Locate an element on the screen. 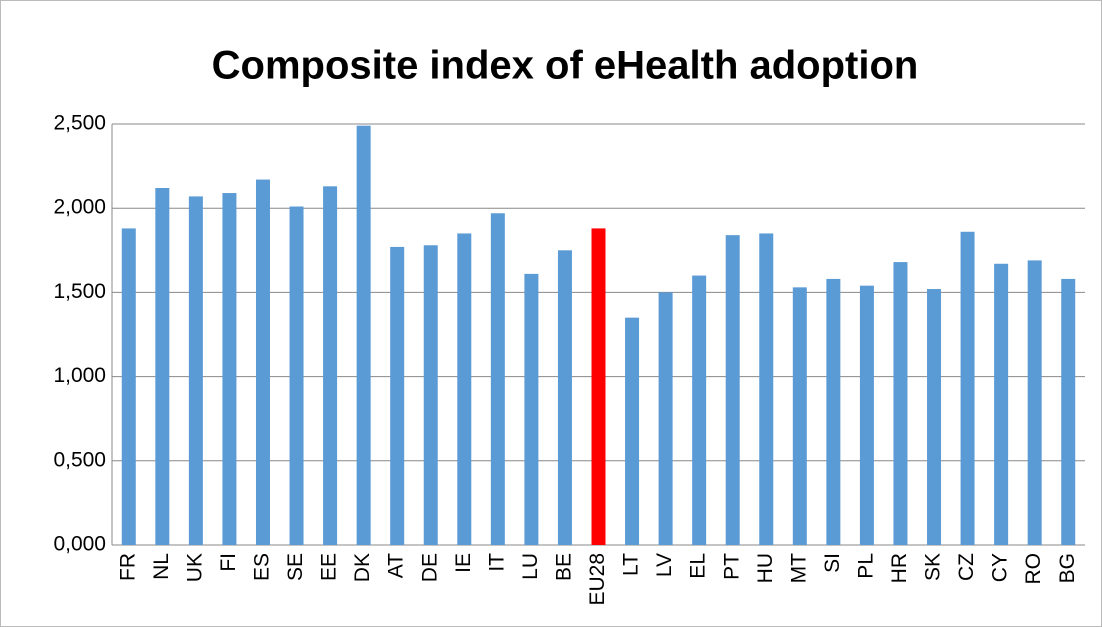 The height and width of the screenshot is (627, 1102). y-tick-label: 2,500 is located at coordinates (79, 123).